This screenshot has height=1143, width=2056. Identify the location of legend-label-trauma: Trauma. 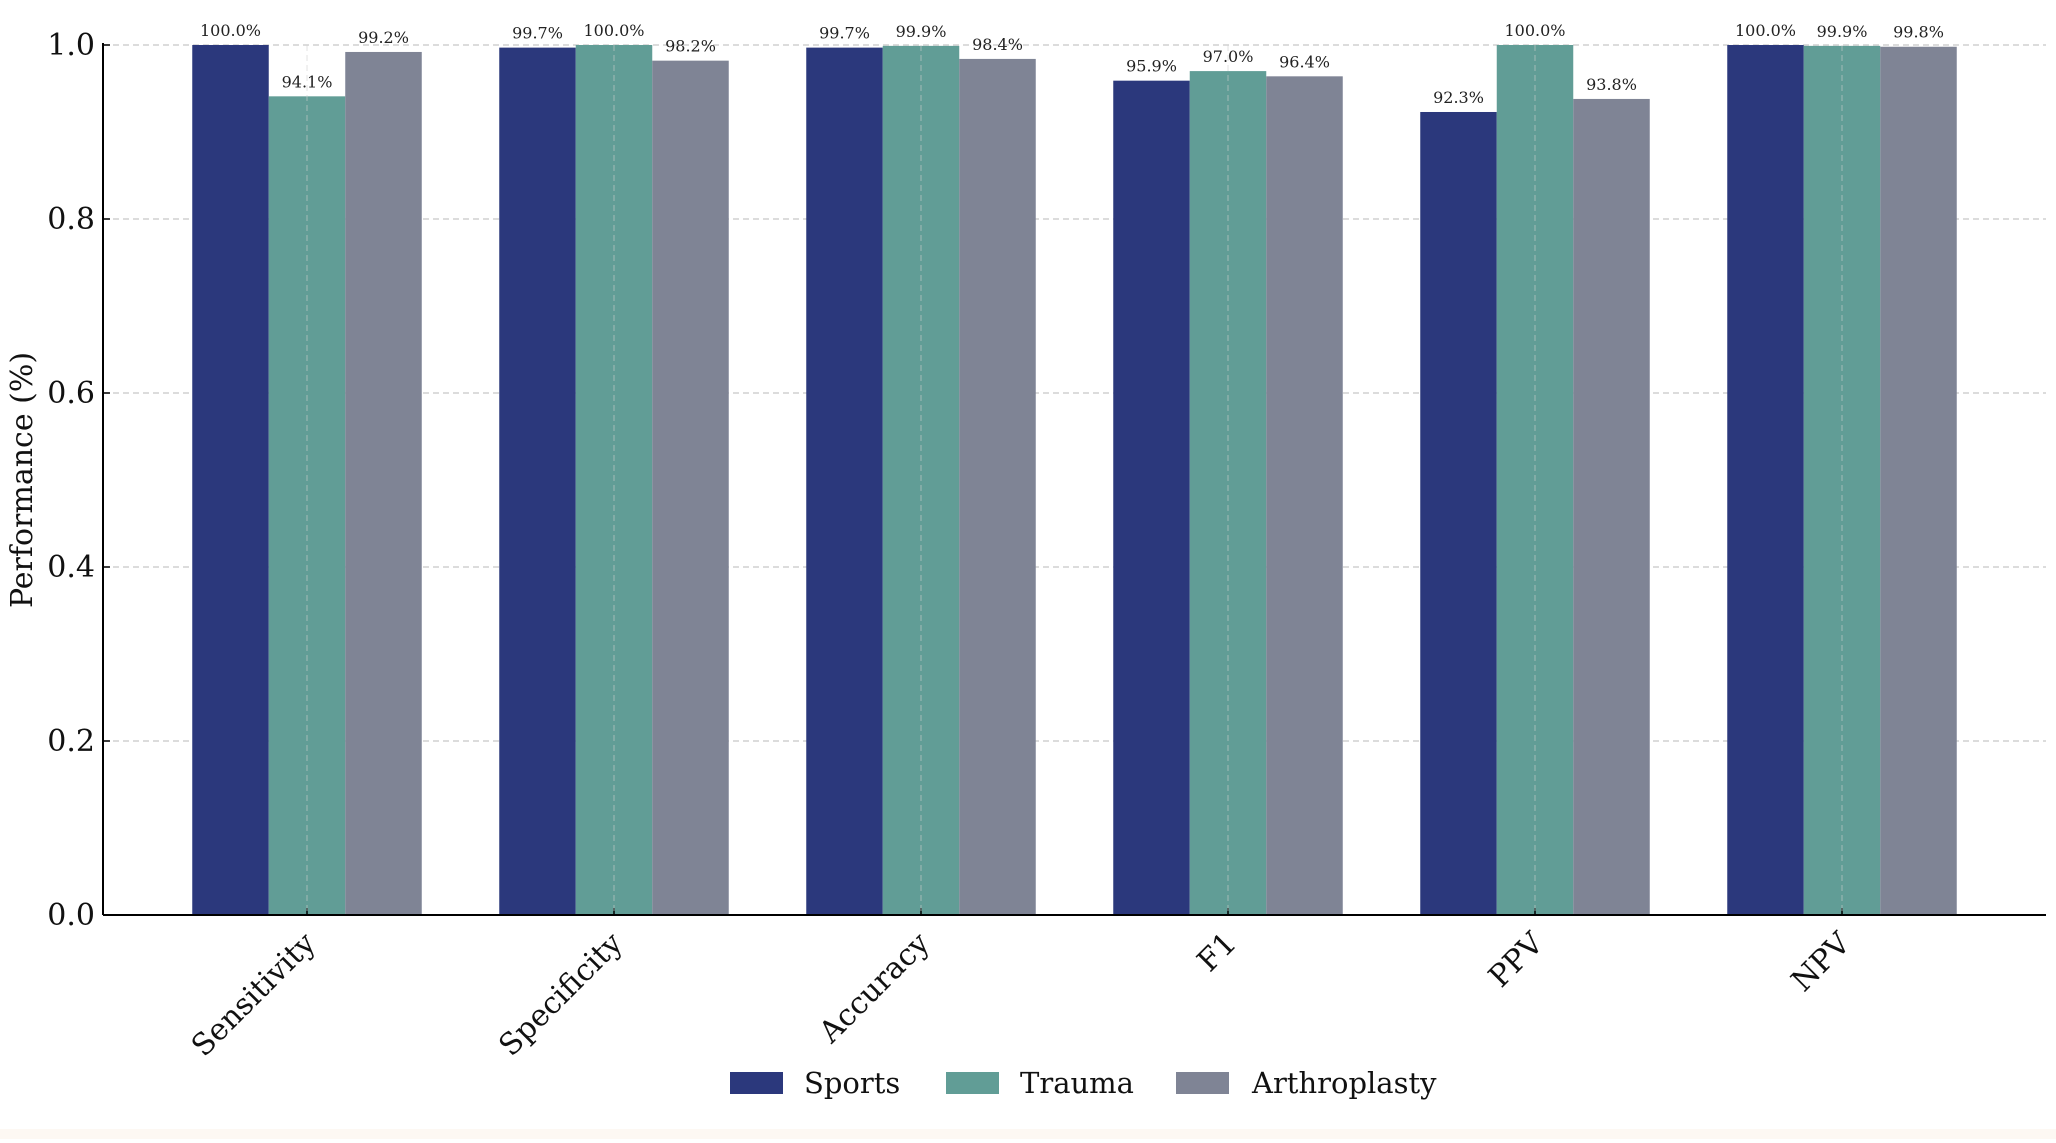
(1077, 1083).